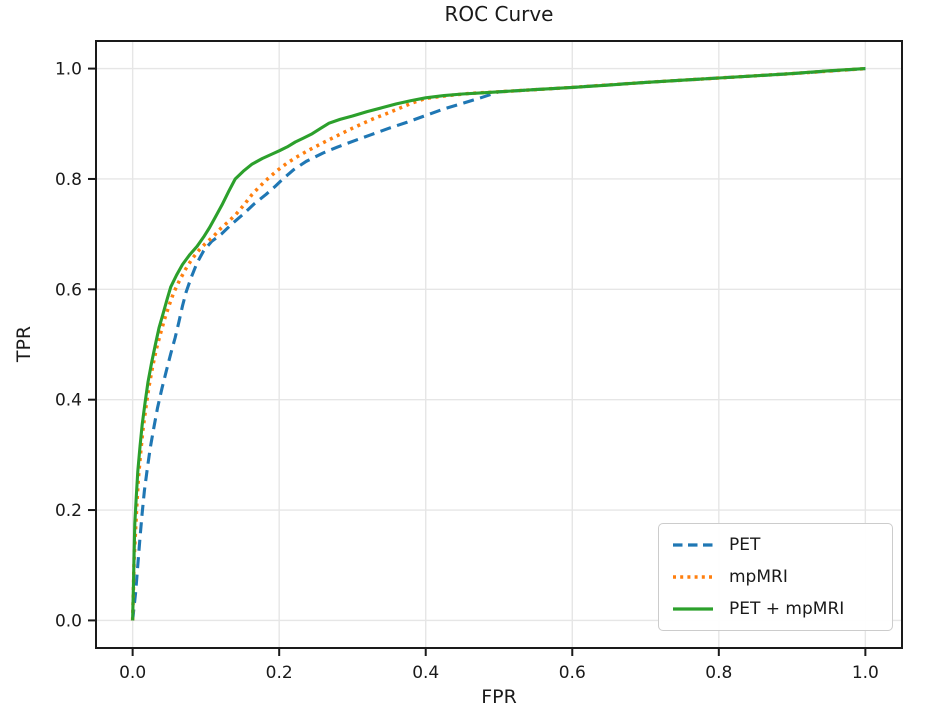  I want to click on x-axis-label: FPR, so click(499, 697).